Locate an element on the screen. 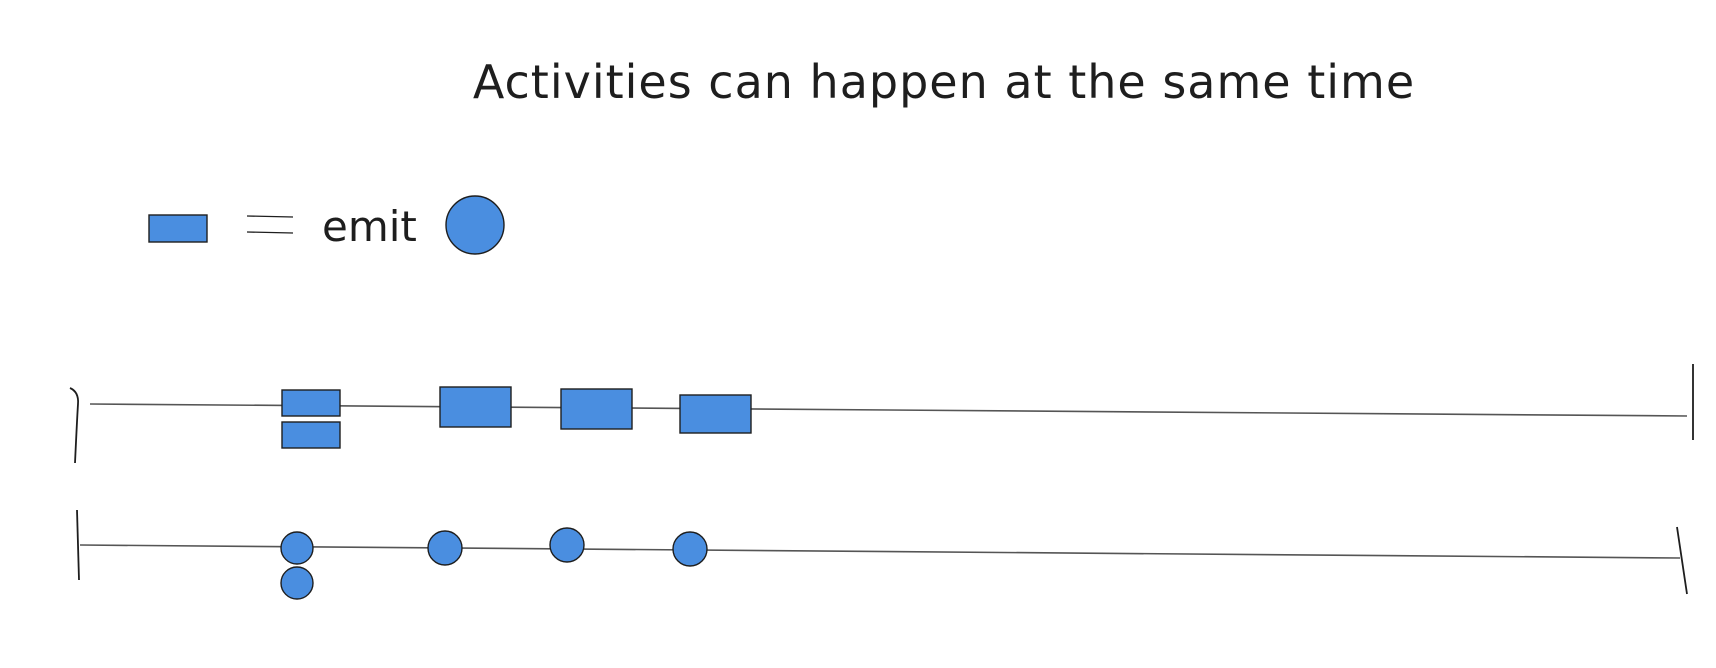  circle-timeline-axis is located at coordinates (880, 551).